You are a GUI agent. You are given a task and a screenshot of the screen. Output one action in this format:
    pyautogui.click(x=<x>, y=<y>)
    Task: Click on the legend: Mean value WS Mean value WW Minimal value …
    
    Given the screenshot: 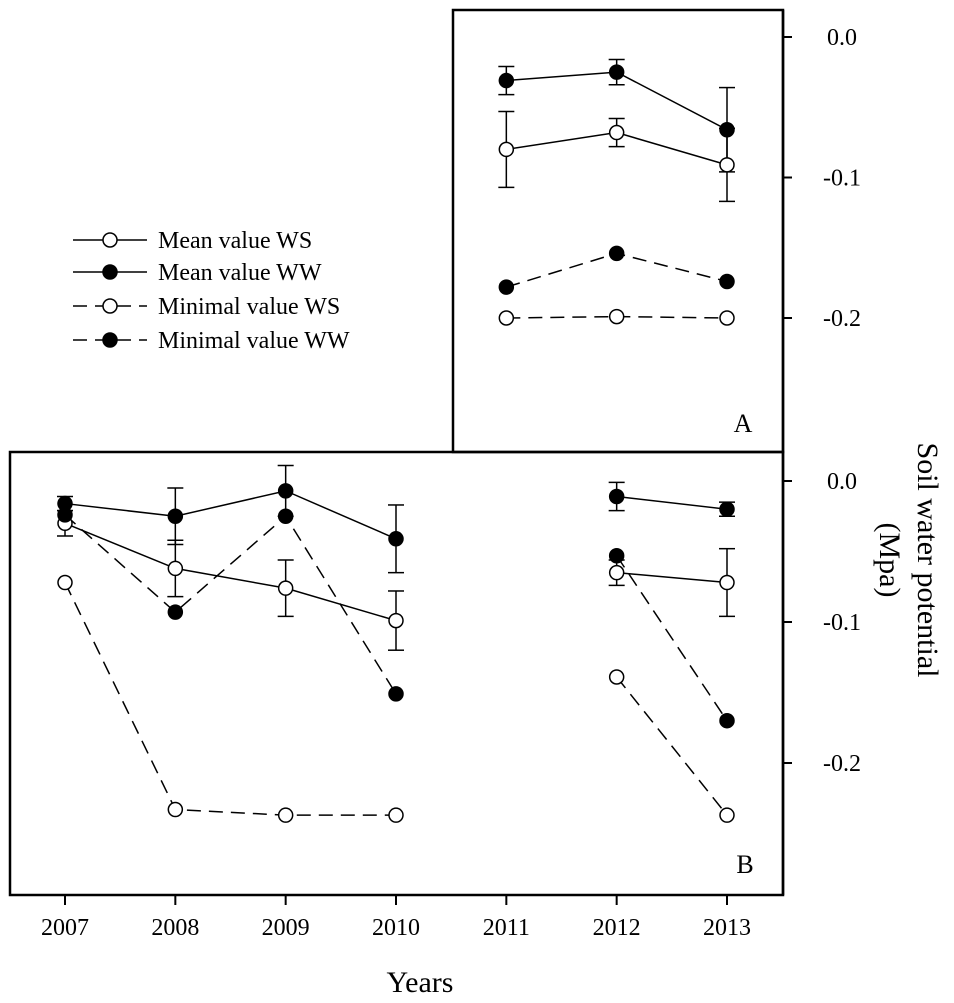 What is the action you would take?
    pyautogui.click(x=211, y=291)
    